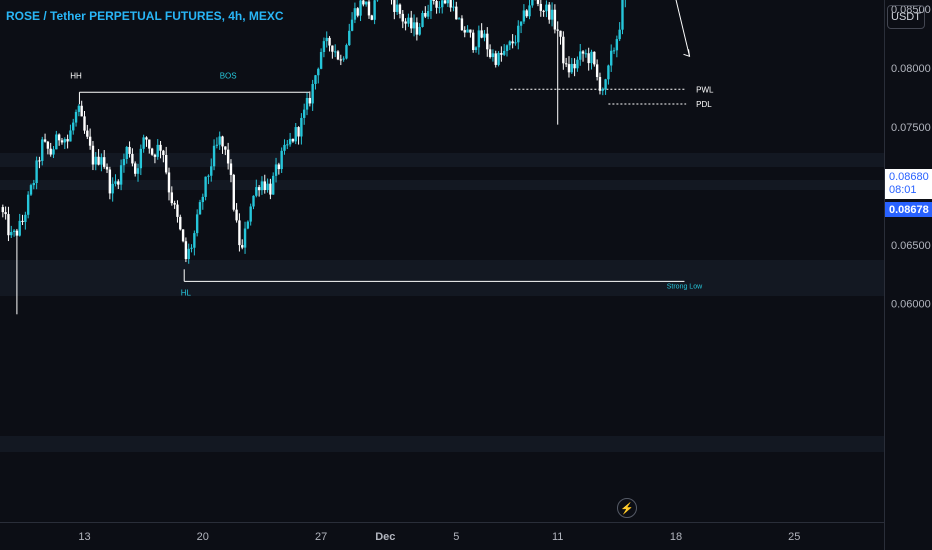 This screenshot has height=550, width=932. I want to click on price-tick-label: 0.06500, so click(911, 246).